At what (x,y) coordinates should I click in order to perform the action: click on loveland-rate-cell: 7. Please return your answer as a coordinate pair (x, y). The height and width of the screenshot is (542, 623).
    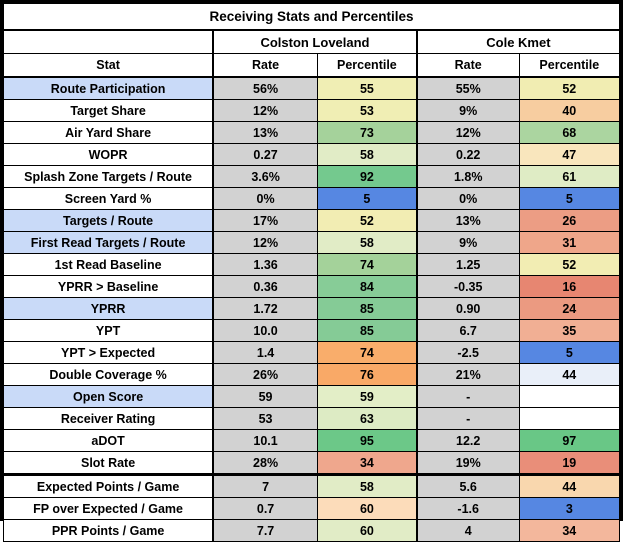
    Looking at the image, I should click on (265, 485).